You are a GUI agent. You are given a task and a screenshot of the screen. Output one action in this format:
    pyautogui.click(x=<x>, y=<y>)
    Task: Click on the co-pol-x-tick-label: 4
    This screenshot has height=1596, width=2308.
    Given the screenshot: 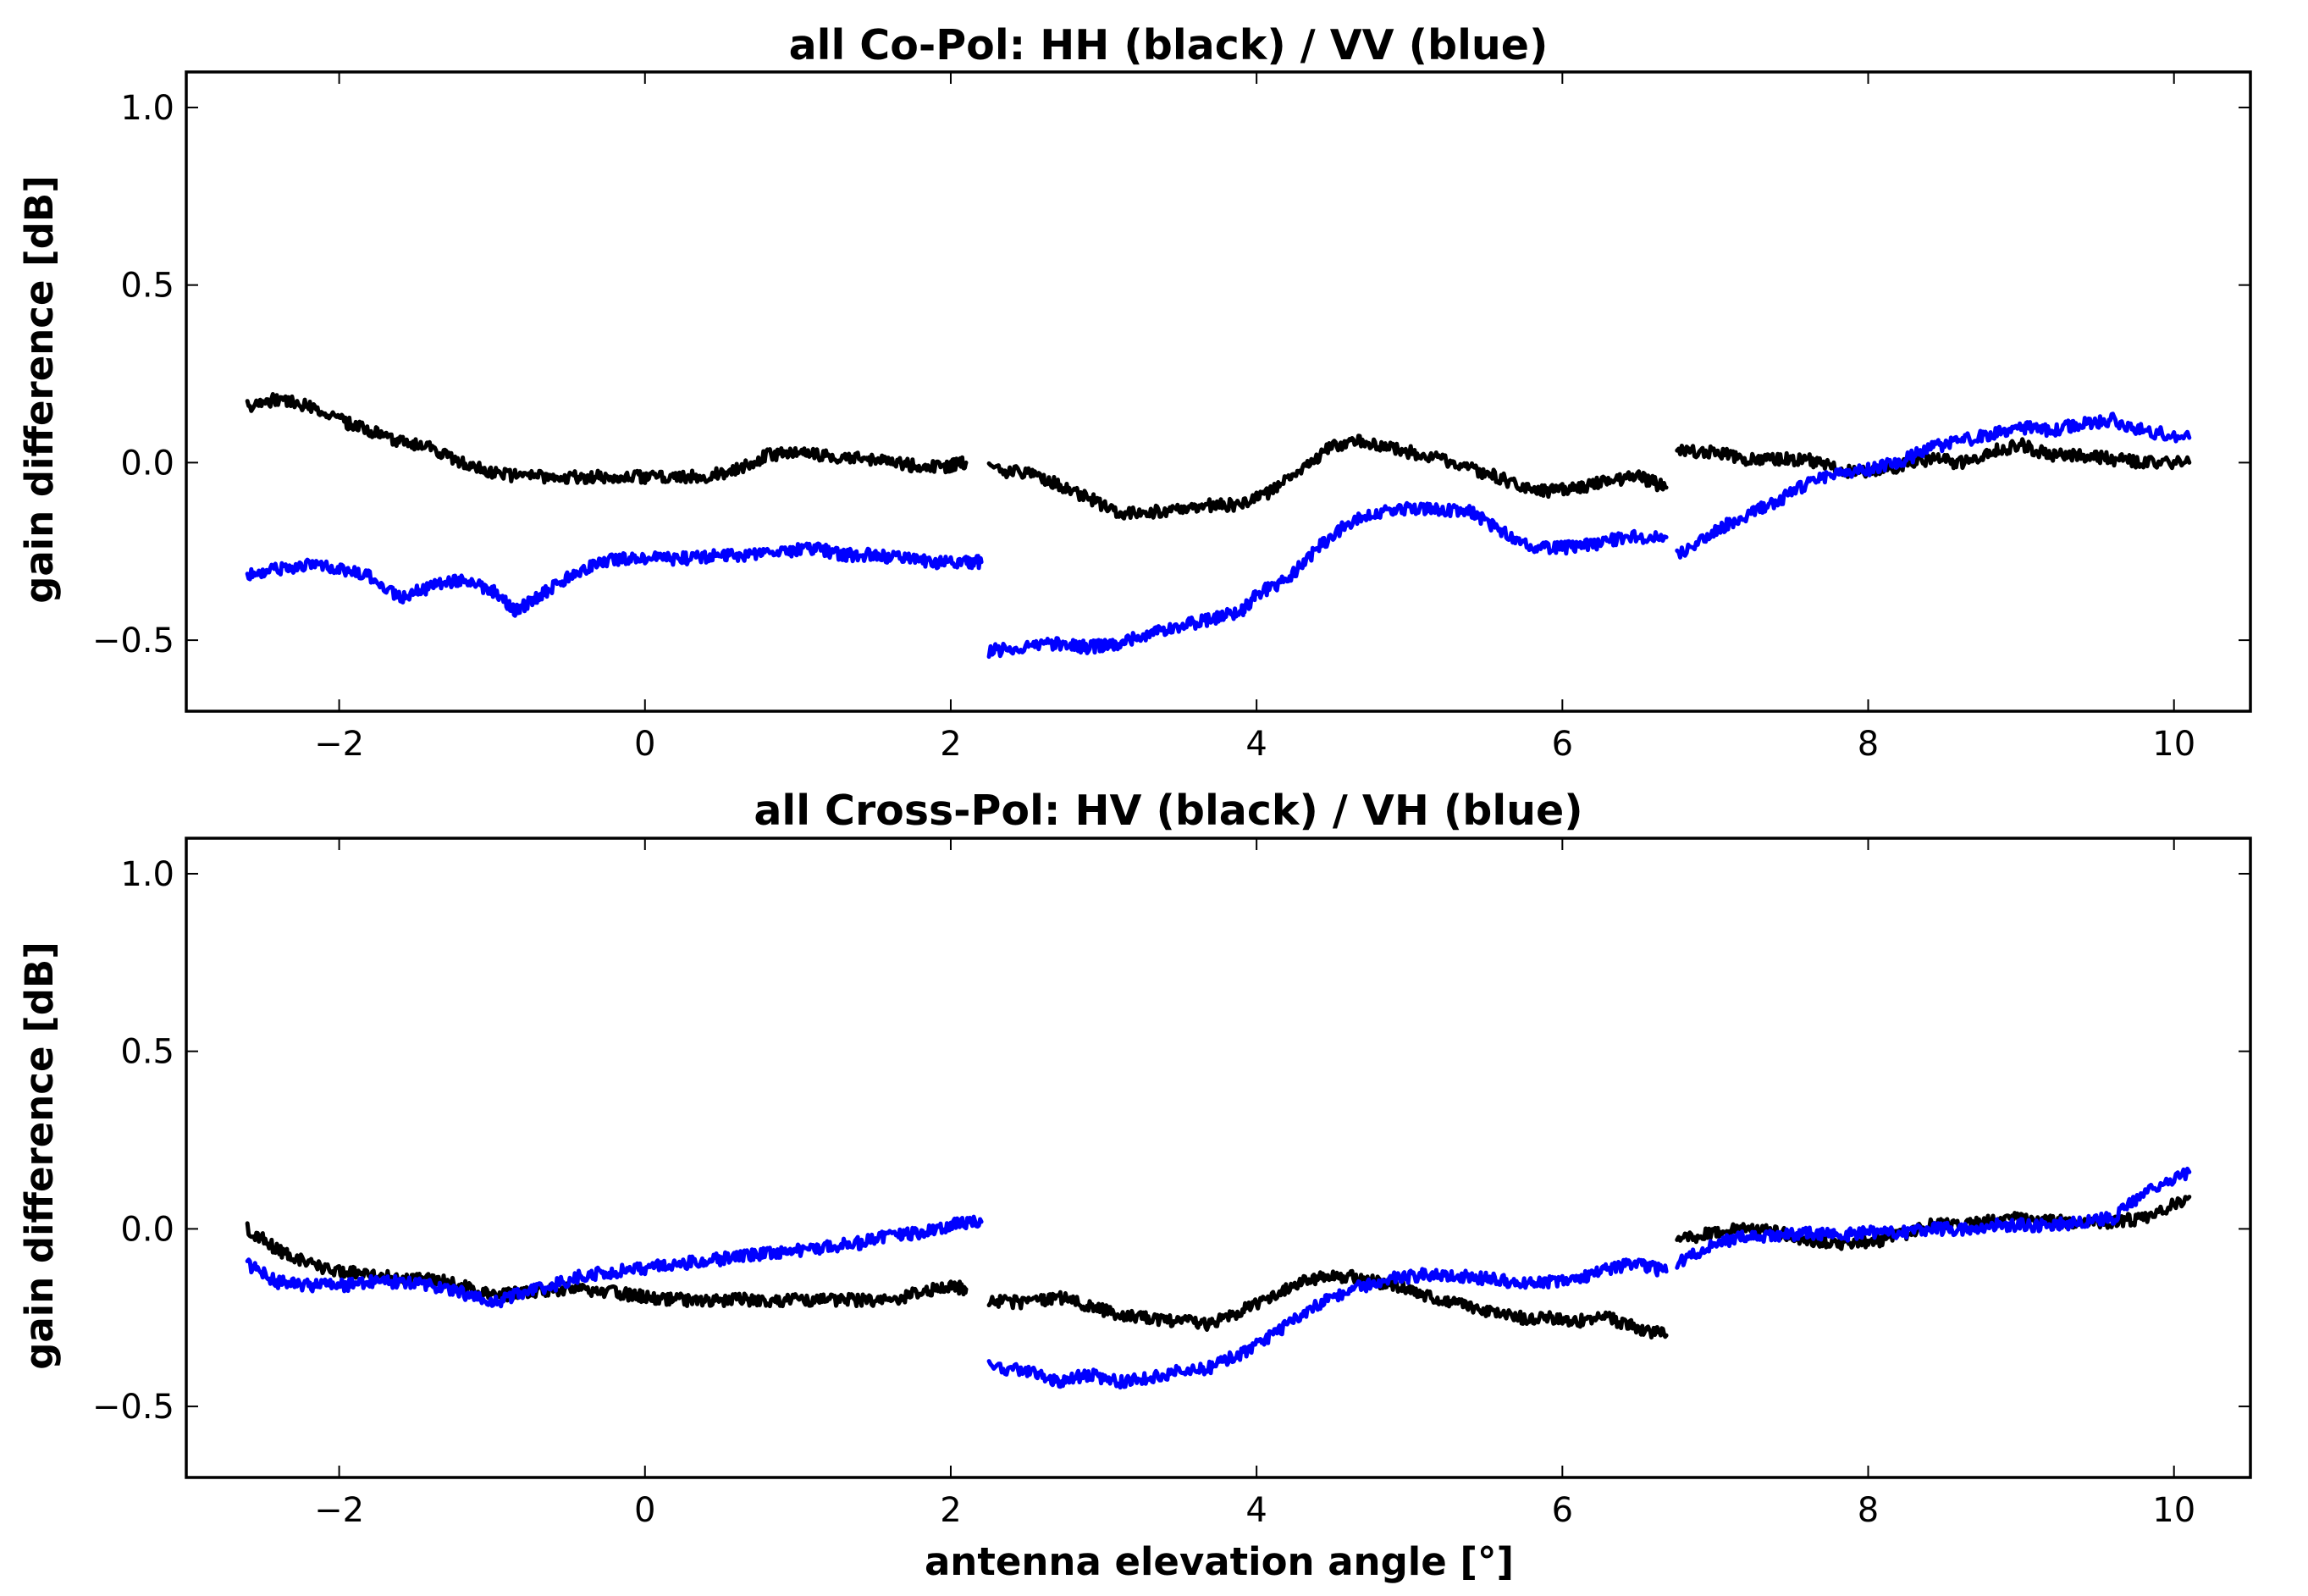 What is the action you would take?
    pyautogui.click(x=1256, y=744)
    